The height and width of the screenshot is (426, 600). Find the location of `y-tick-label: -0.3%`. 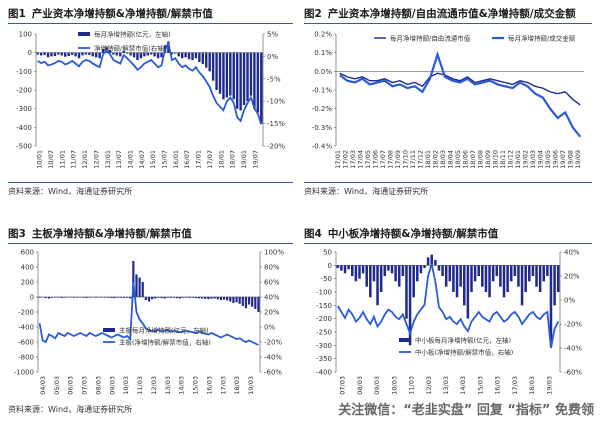

y-tick-label: -0.3% is located at coordinates (322, 128).